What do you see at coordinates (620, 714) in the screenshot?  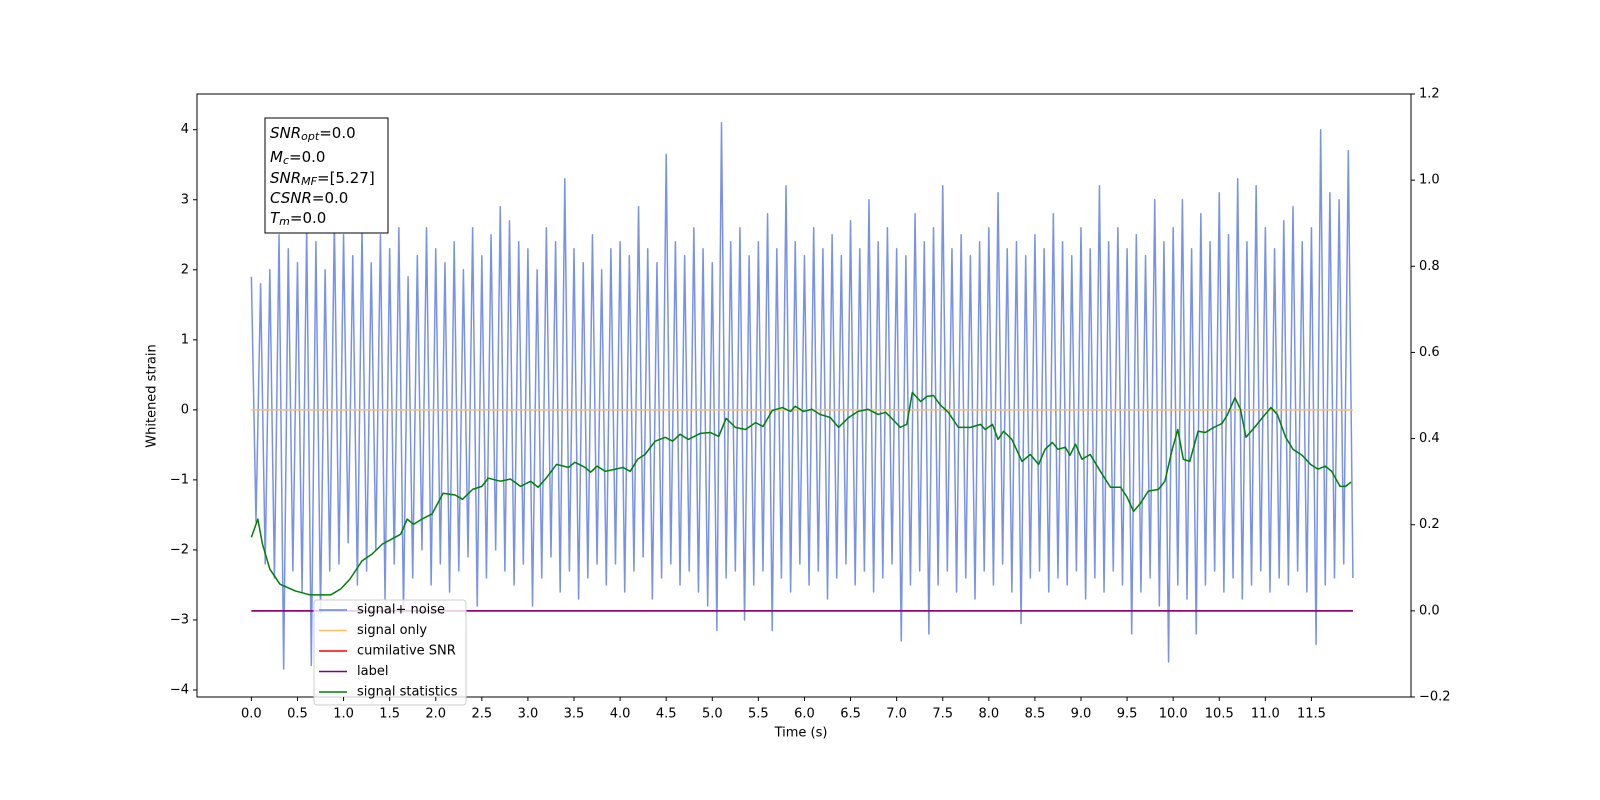 I see `x-tick-label: 4.0` at bounding box center [620, 714].